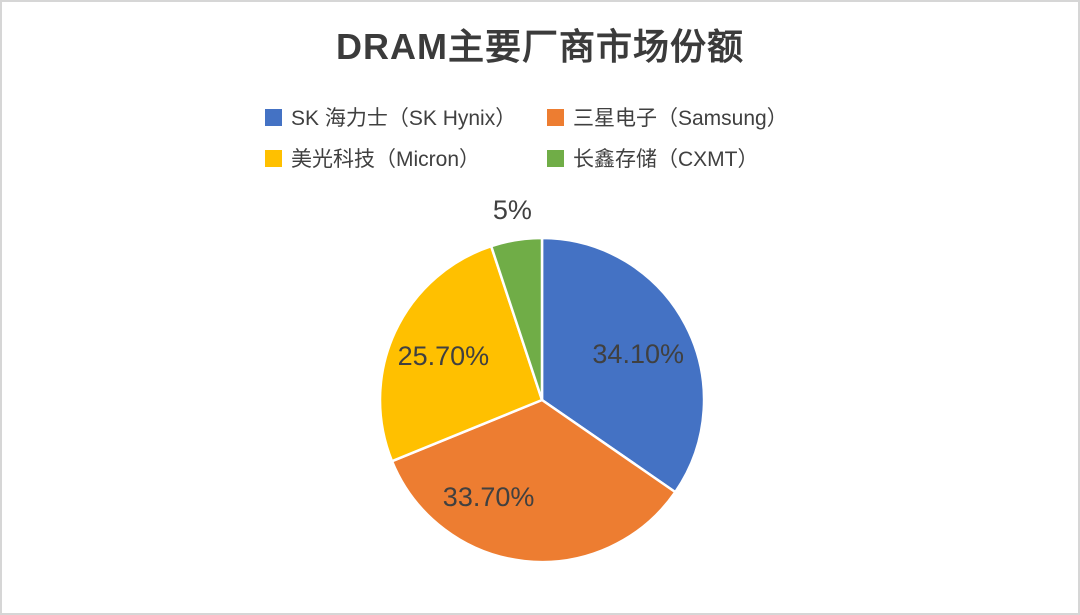  I want to click on legend-label-samsung: 三星电子（Samsung）, so click(680, 118).